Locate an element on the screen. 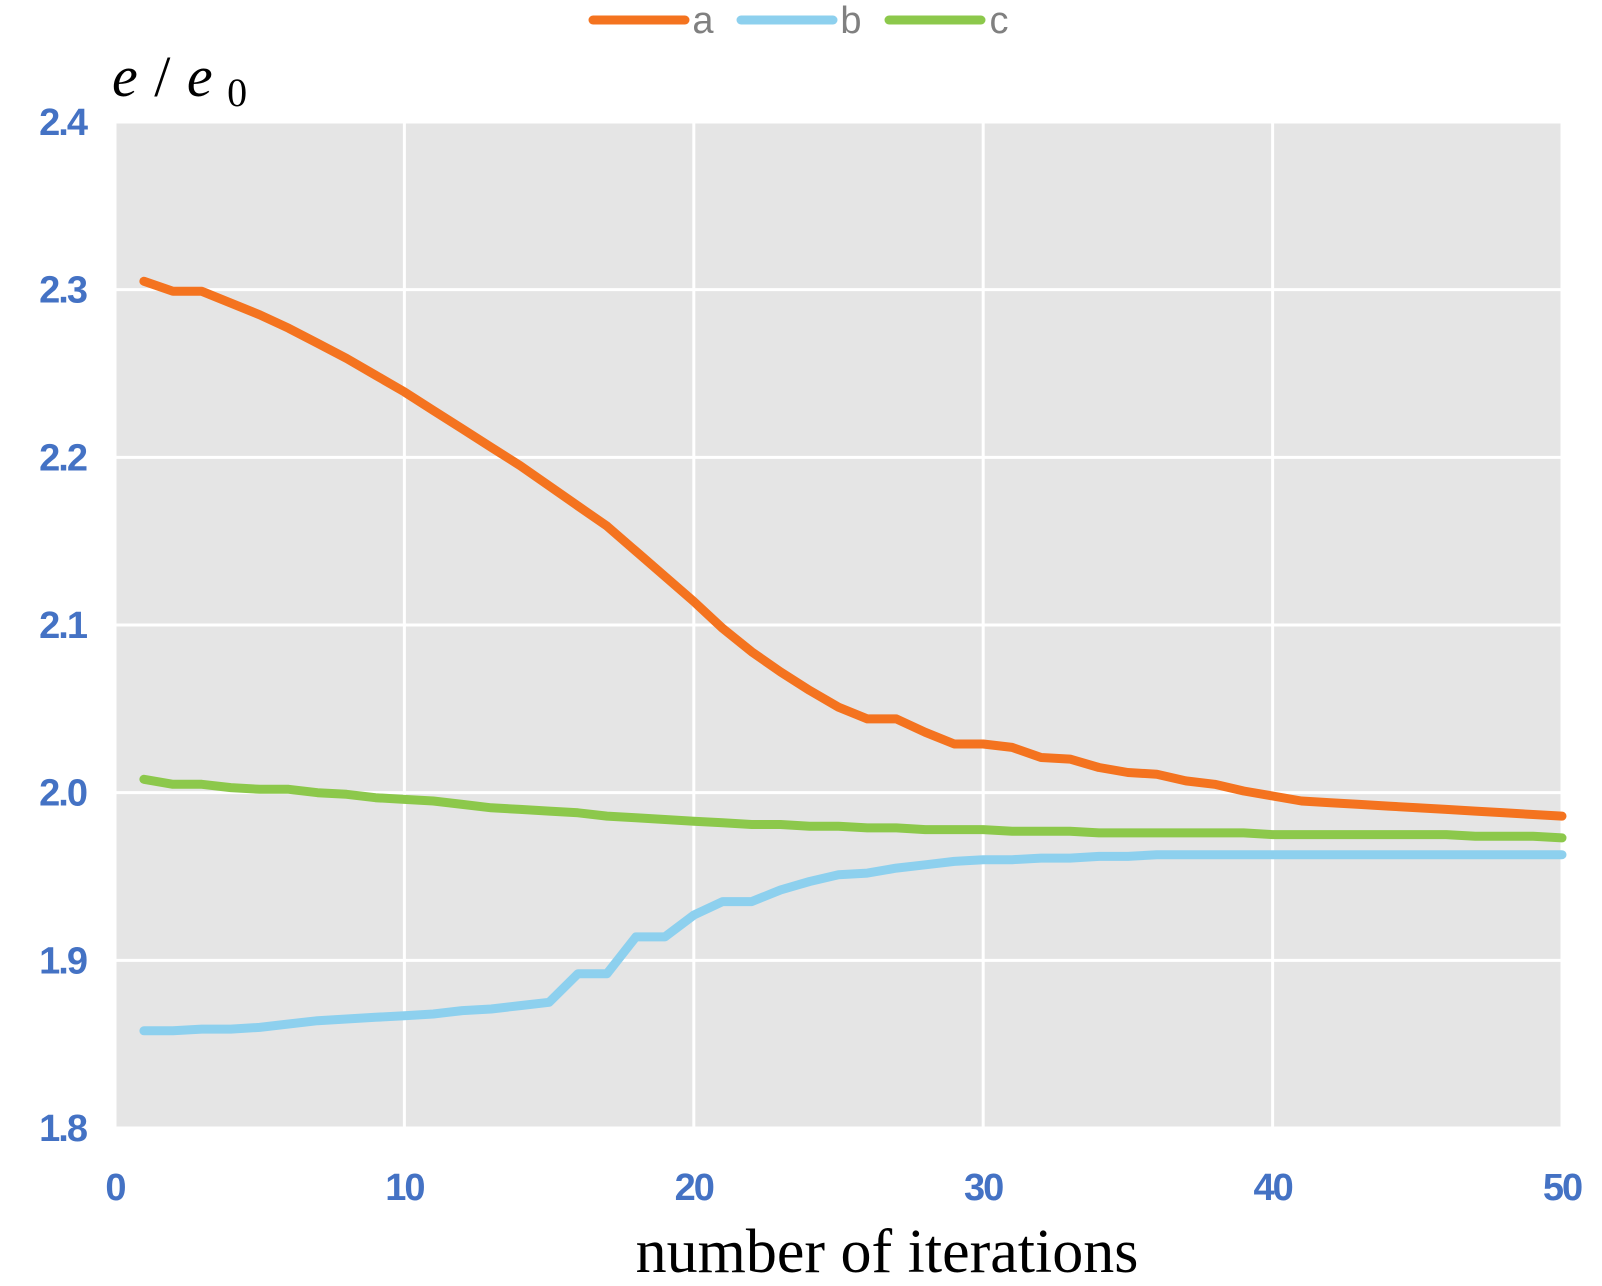  y-axis-title-subscript: 0 is located at coordinates (237, 92).